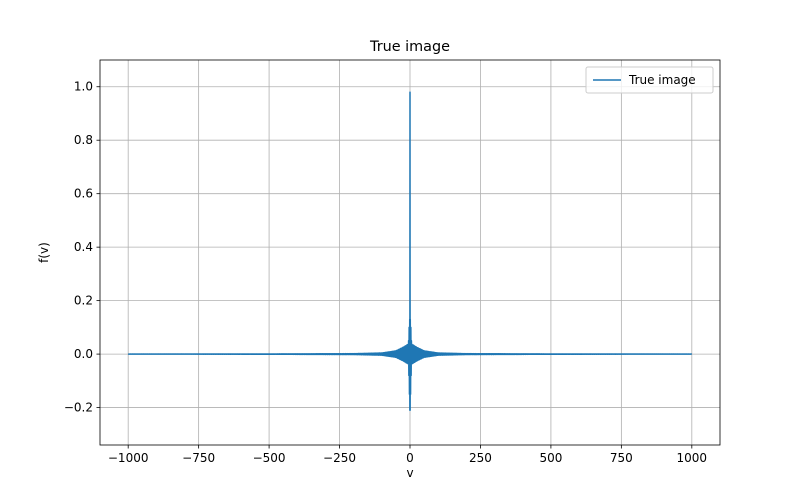 The width and height of the screenshot is (800, 500). What do you see at coordinates (83, 194) in the screenshot?
I see `y-tick-label: 0.6` at bounding box center [83, 194].